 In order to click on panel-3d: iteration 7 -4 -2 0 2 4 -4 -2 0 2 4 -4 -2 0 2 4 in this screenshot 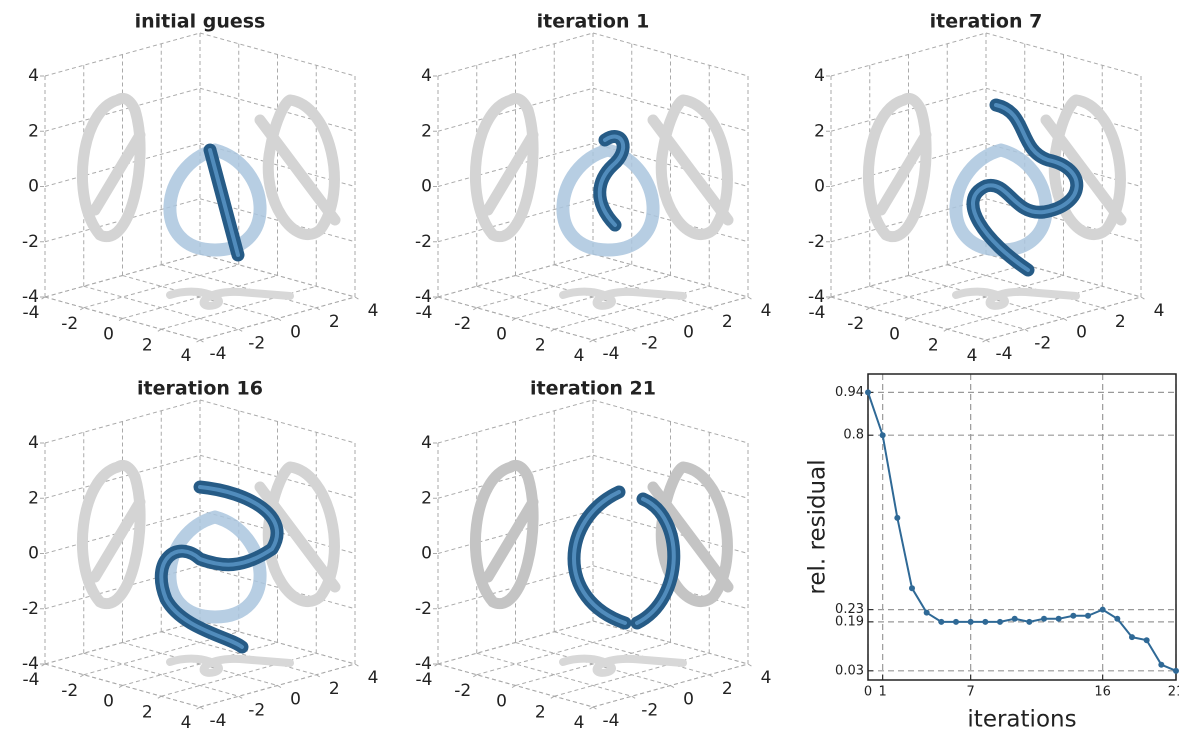, I will do `click(986, 189)`.